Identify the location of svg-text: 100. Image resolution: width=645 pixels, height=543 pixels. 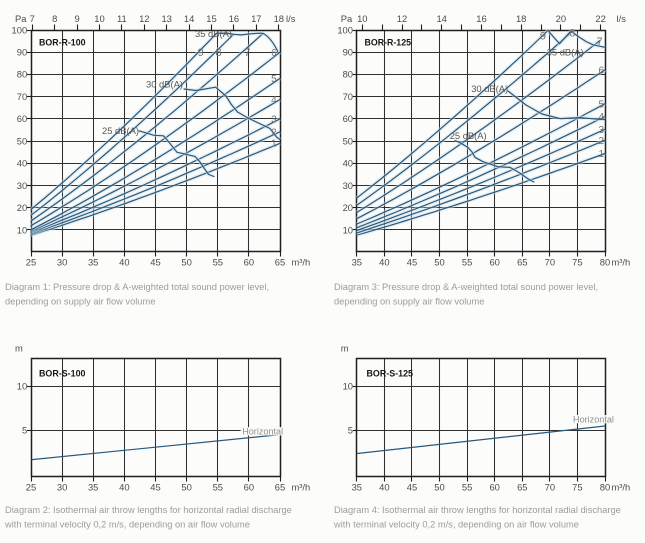
(20, 29).